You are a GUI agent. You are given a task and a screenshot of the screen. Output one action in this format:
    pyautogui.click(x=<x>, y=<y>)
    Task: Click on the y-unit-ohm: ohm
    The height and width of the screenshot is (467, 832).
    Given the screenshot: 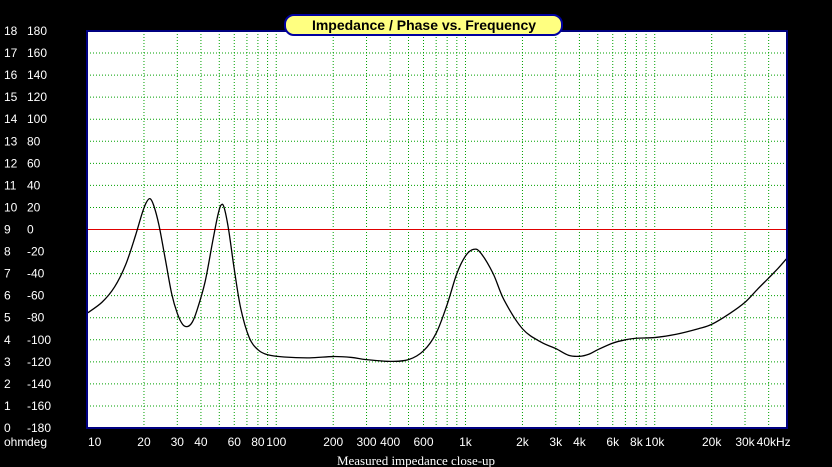 What is the action you would take?
    pyautogui.click(x=15, y=442)
    